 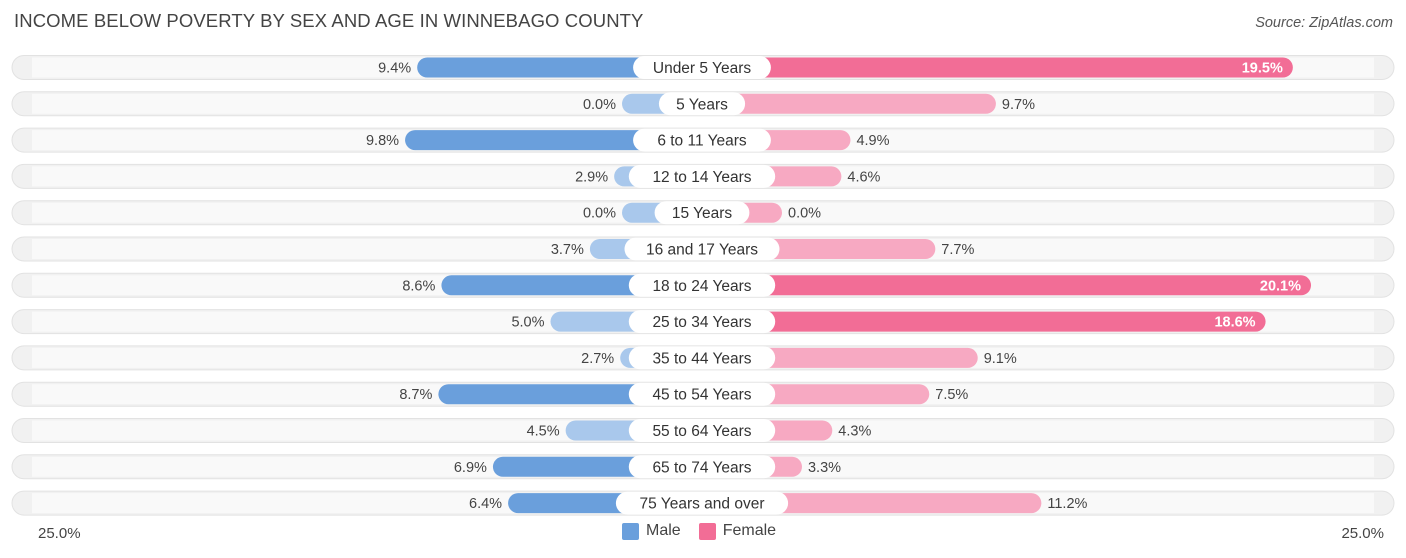 What do you see at coordinates (599, 214) in the screenshot?
I see `male-value-15-years: 0.0%` at bounding box center [599, 214].